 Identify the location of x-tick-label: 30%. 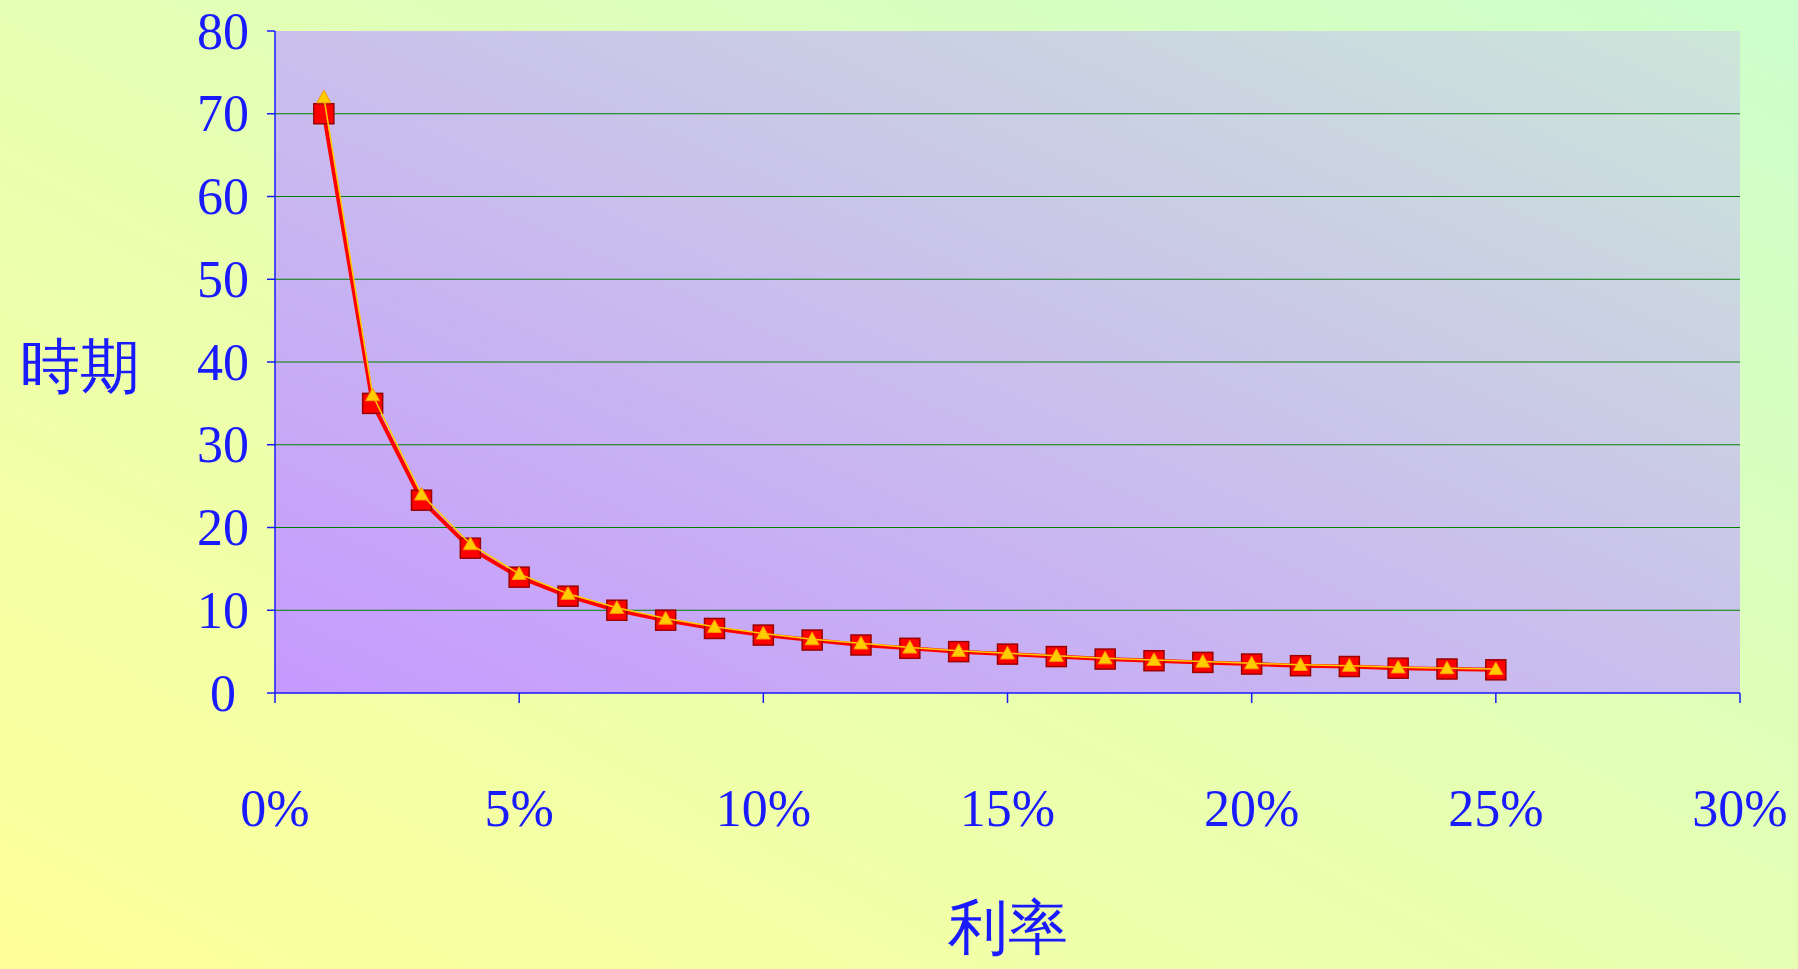
(1740, 808).